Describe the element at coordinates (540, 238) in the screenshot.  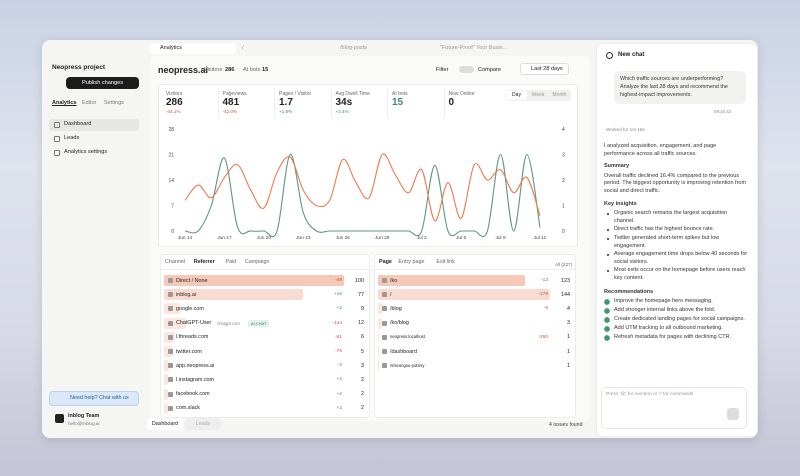
I see `x-tick-label: Jul 11` at that location.